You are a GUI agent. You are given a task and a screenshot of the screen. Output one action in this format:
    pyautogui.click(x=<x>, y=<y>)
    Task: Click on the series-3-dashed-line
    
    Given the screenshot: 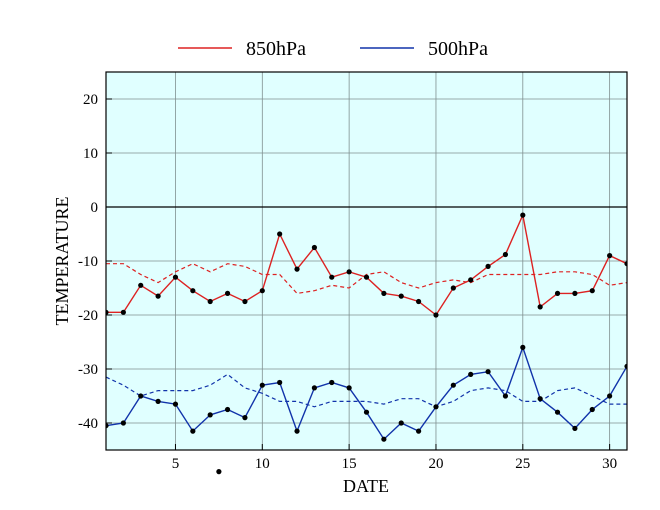 What is the action you would take?
    pyautogui.click(x=366, y=390)
    